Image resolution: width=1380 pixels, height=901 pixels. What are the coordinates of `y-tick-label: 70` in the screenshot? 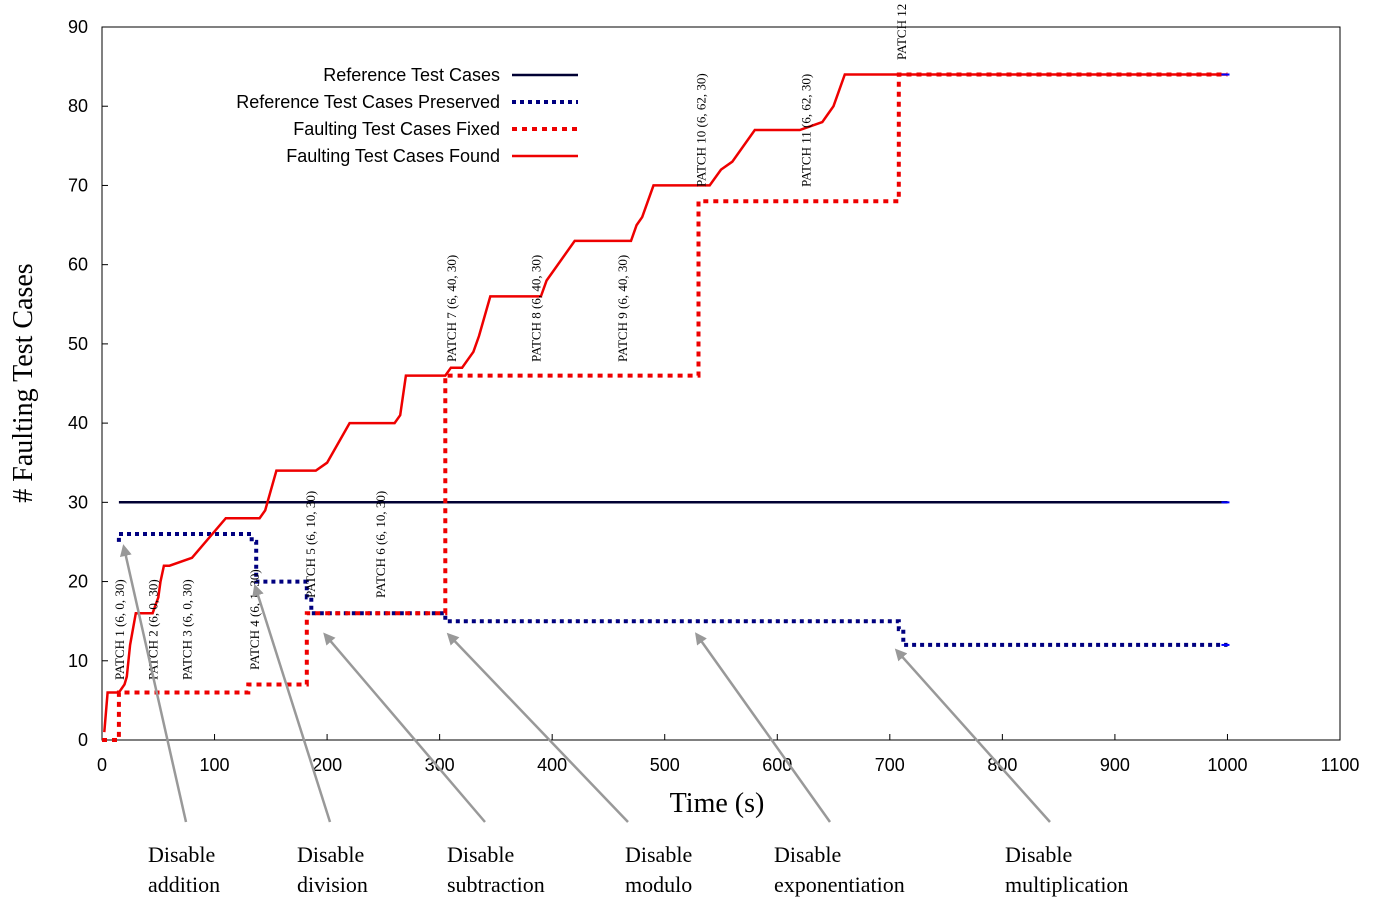 It's located at (78, 185).